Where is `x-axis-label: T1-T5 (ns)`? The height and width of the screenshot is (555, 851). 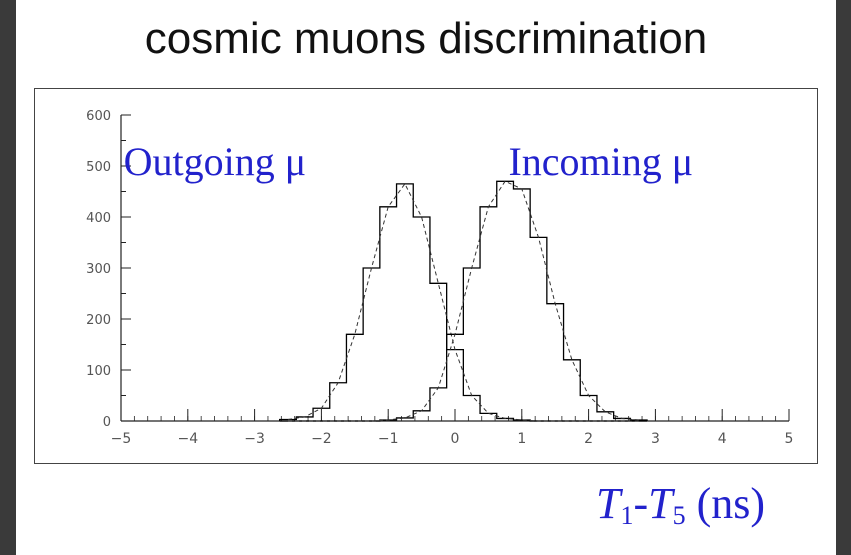 x-axis-label: T1-T5 (ns) is located at coordinates (680, 504).